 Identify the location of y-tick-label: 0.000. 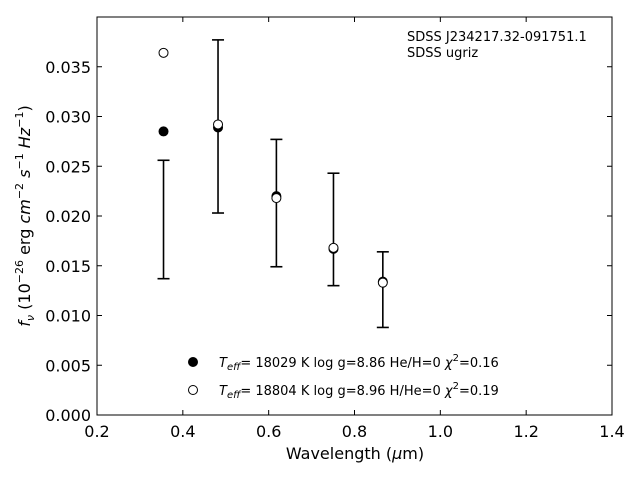
(68, 415).